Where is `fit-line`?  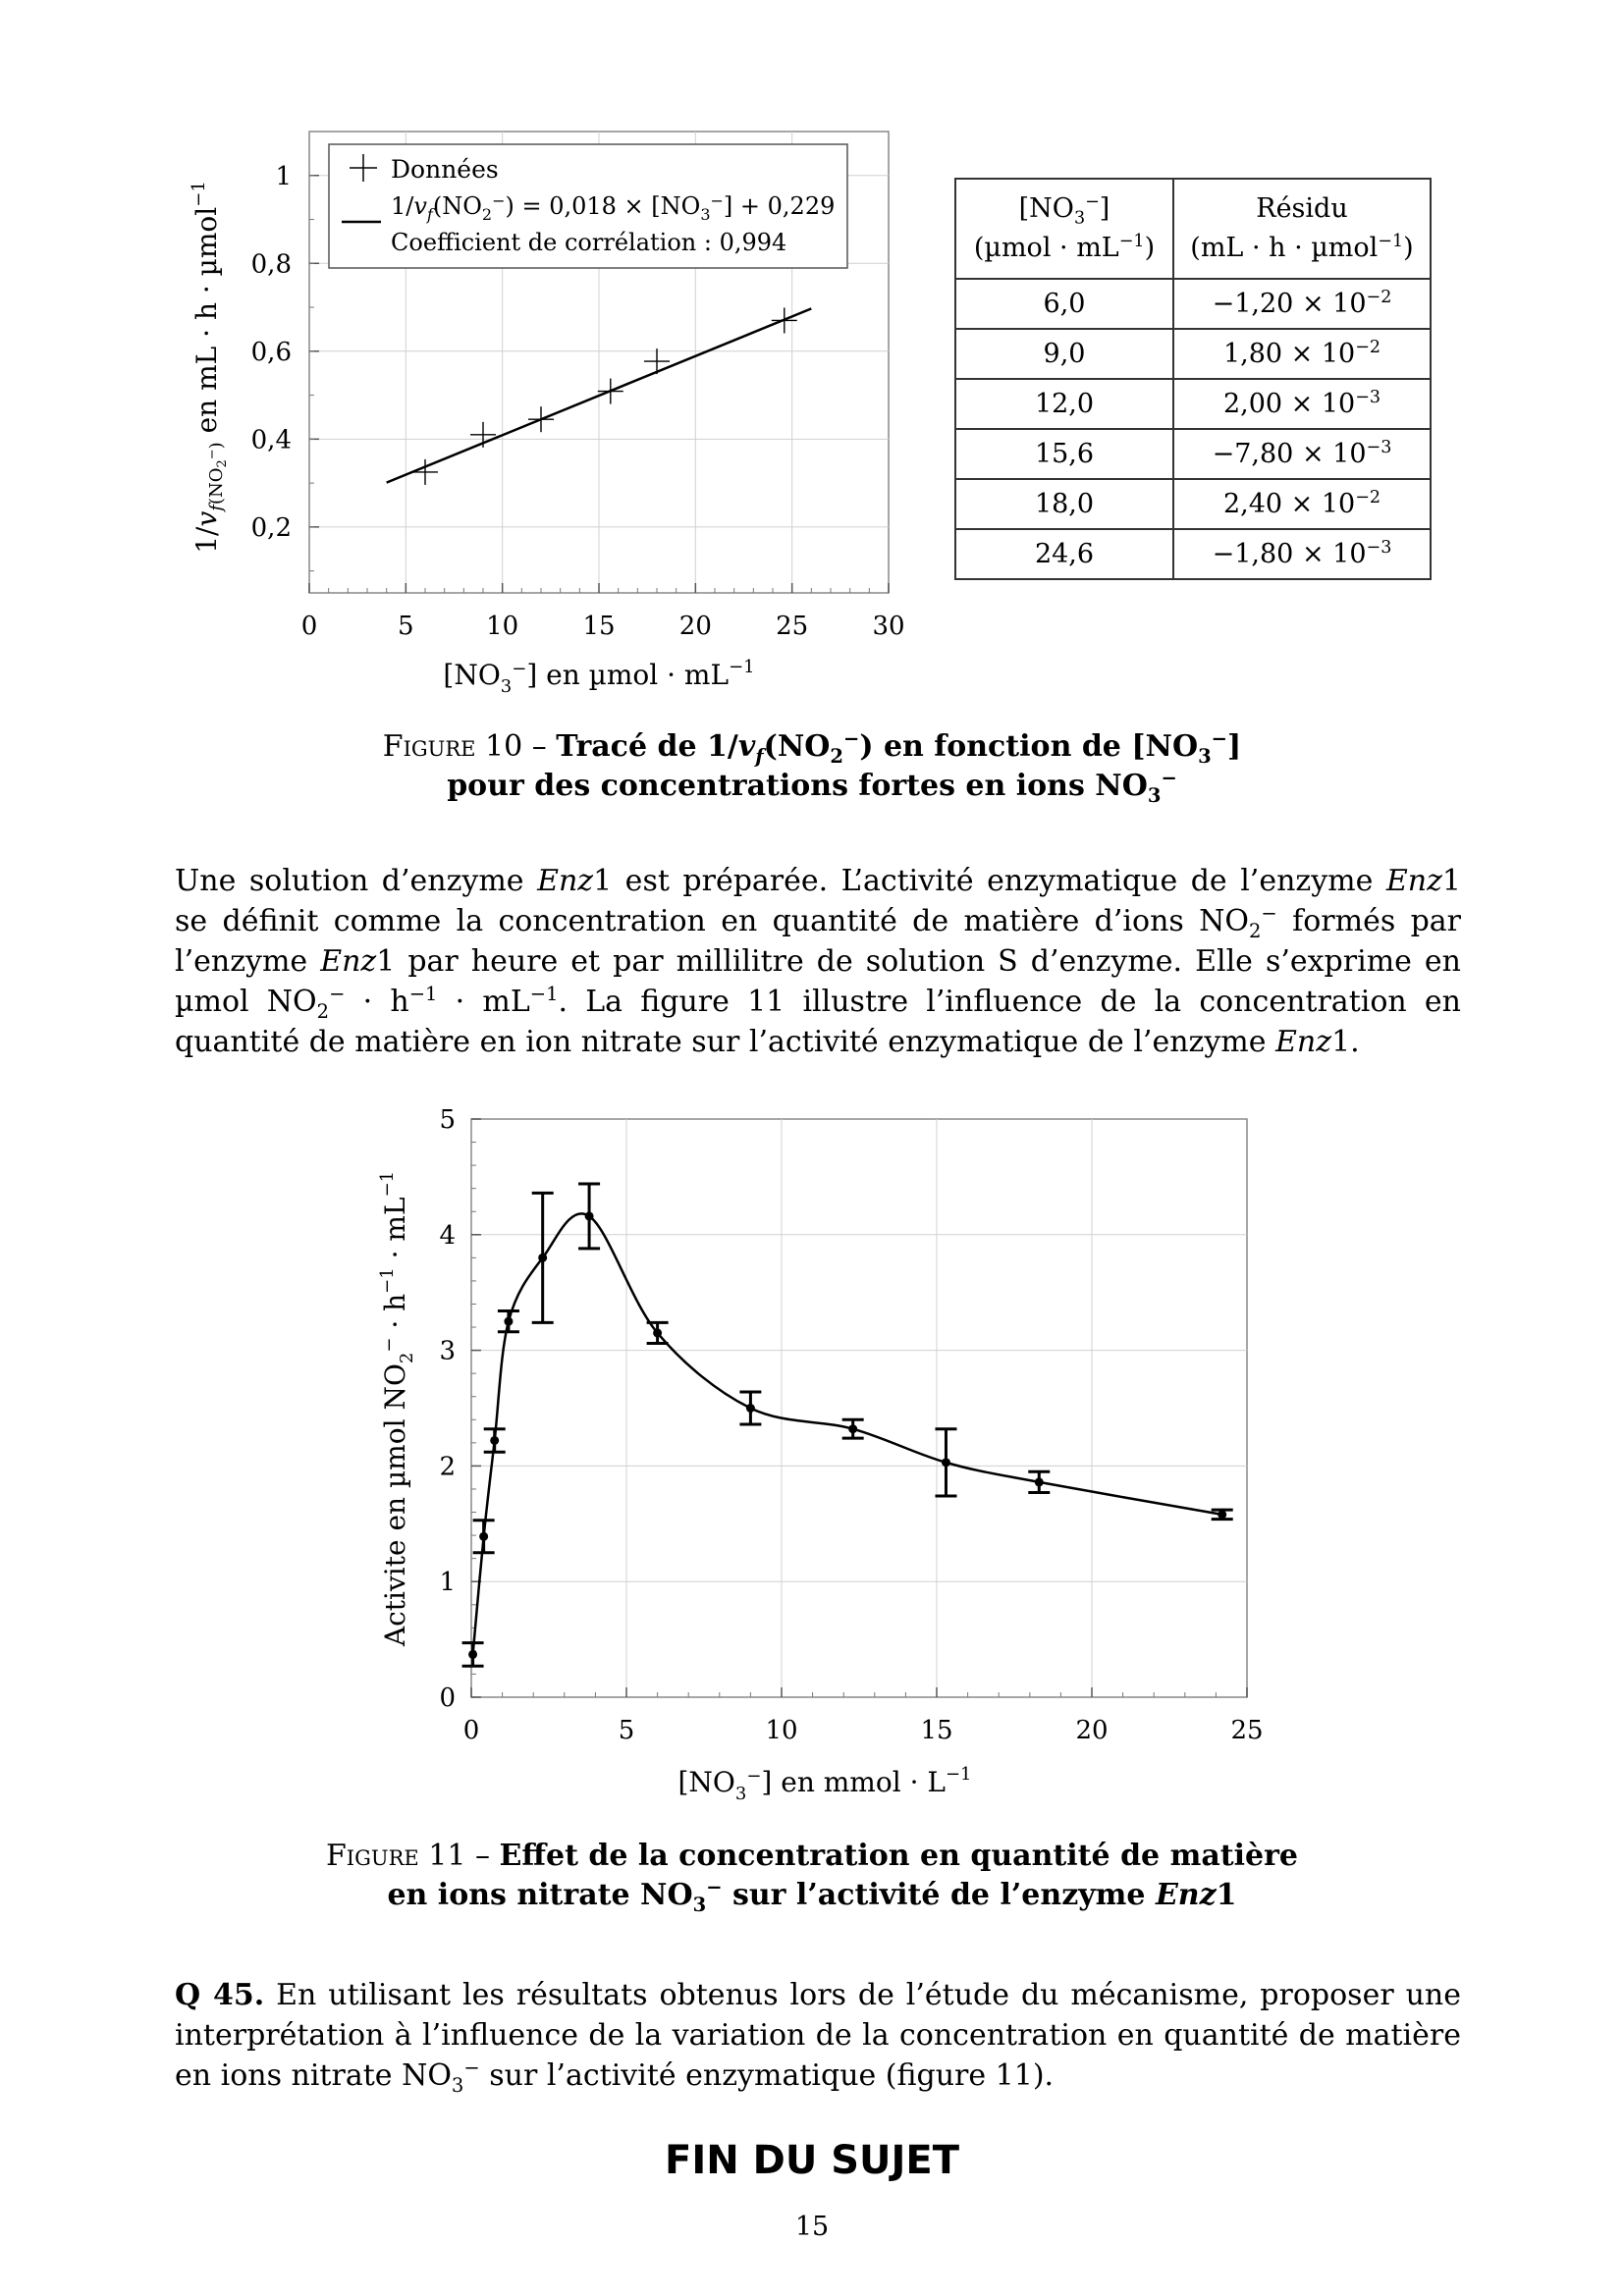
fit-line is located at coordinates (599, 395).